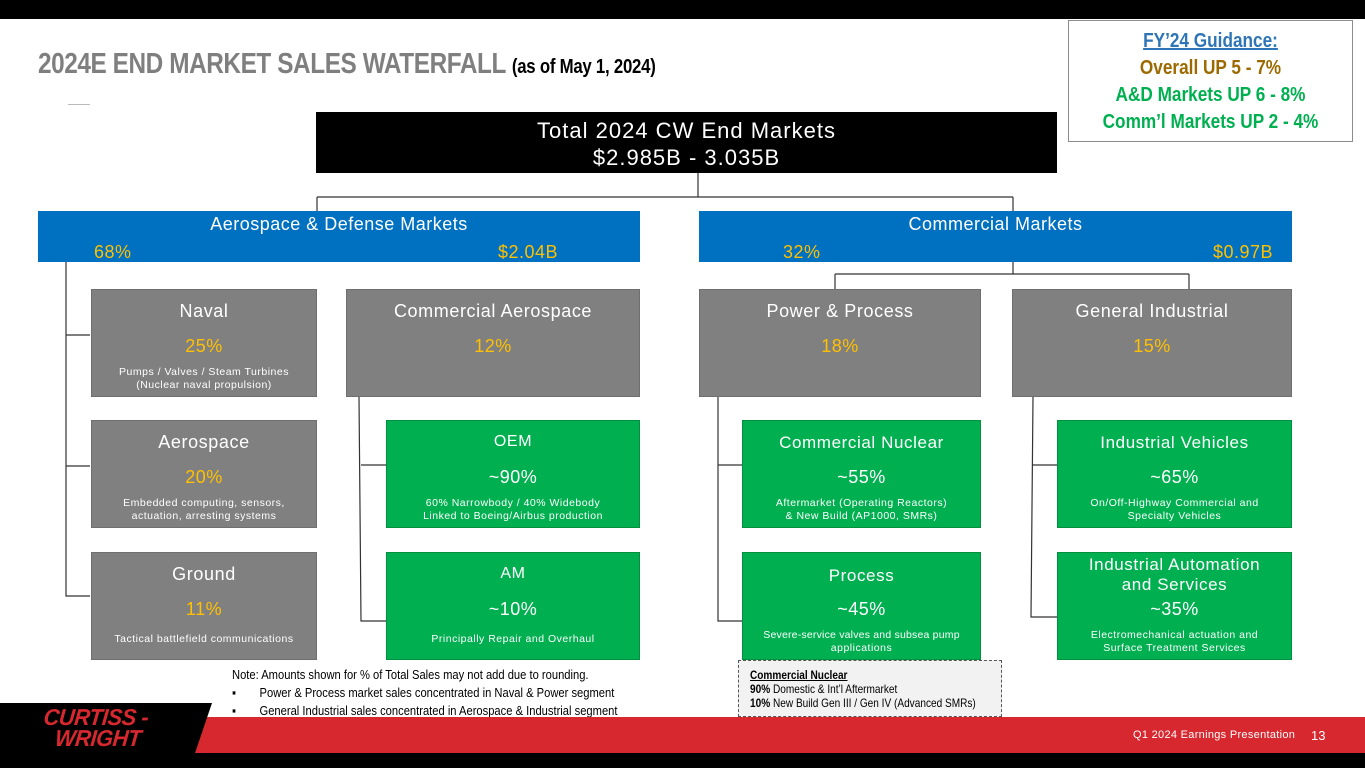  Describe the element at coordinates (113, 252) in the screenshot. I see `ad-segment-pct: 68%` at that location.